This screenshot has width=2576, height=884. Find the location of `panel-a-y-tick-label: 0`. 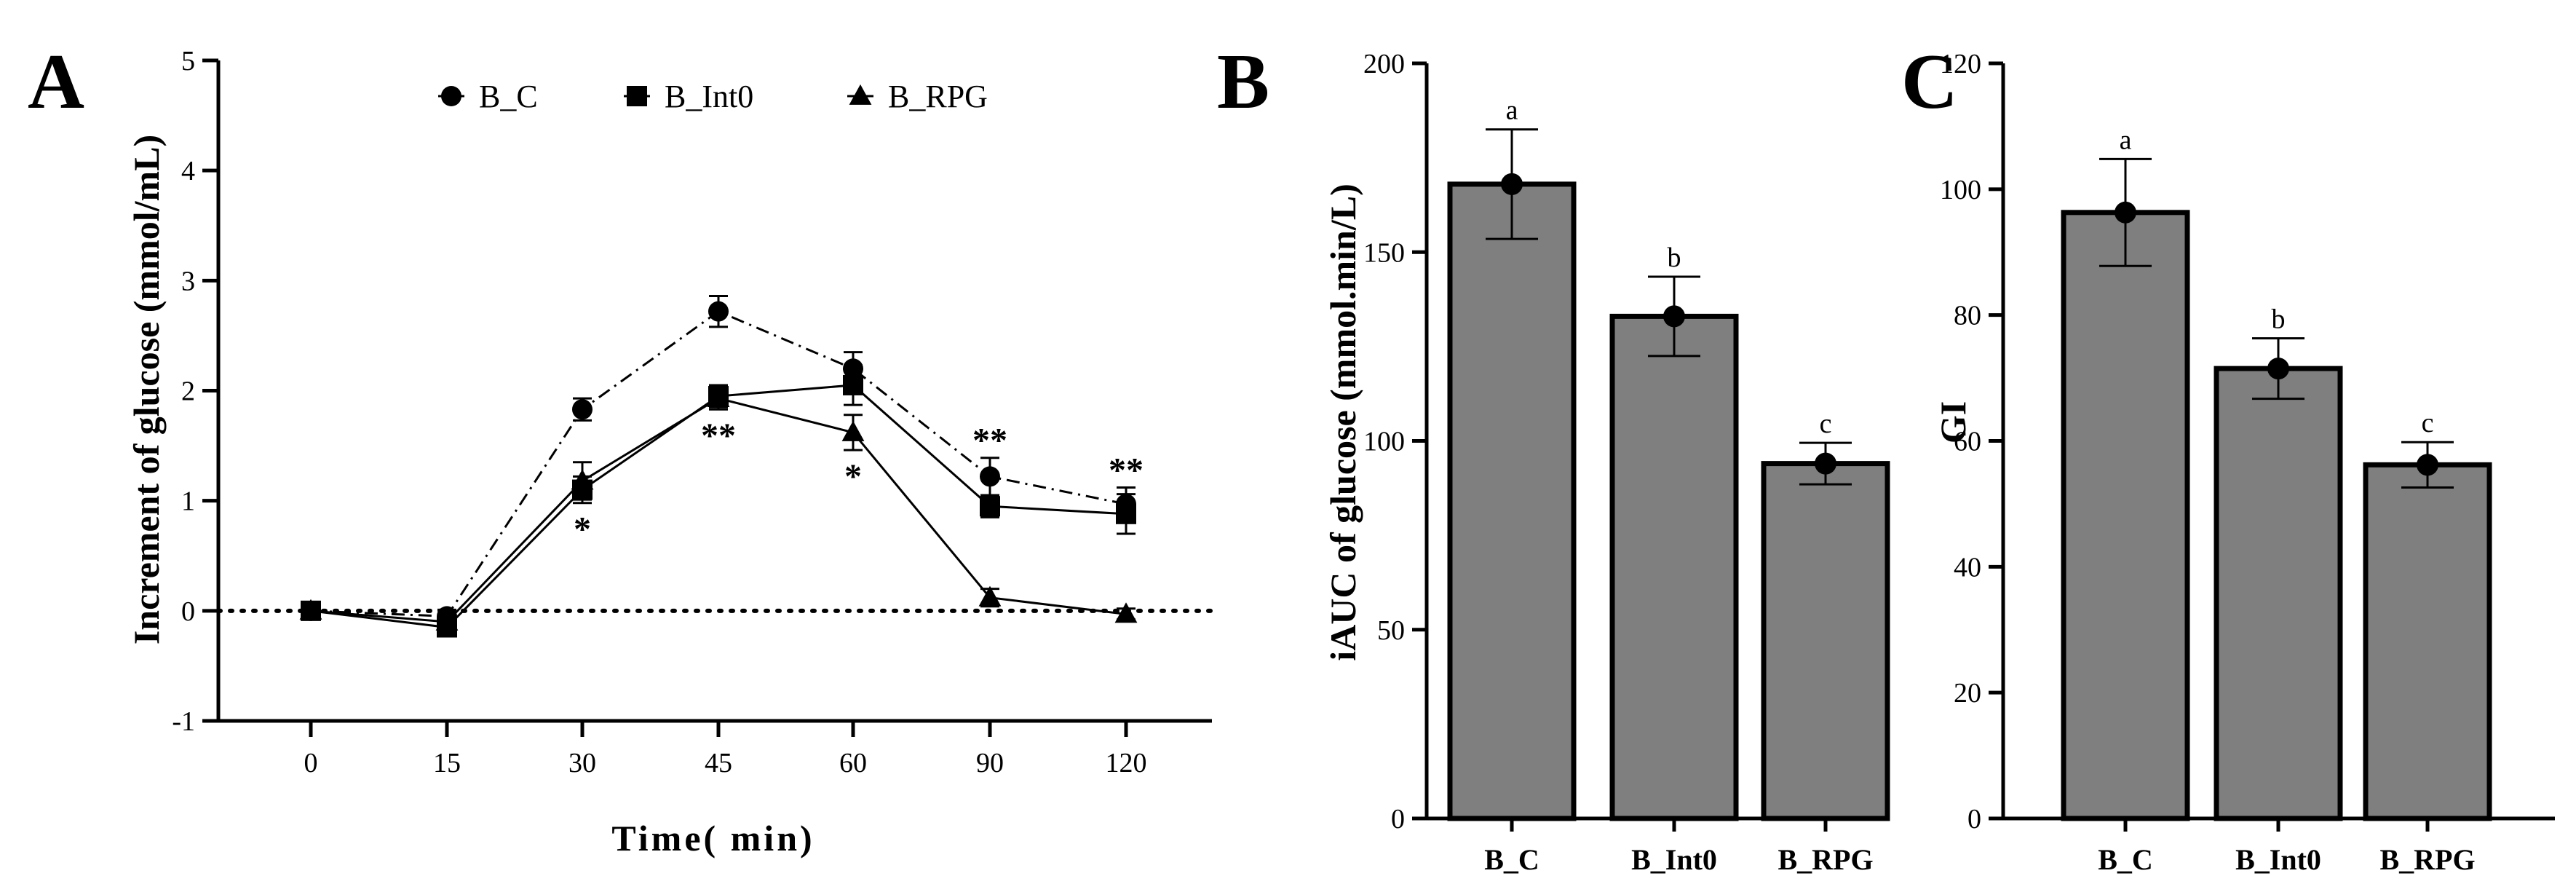

panel-a-y-tick-label: 0 is located at coordinates (188, 611).